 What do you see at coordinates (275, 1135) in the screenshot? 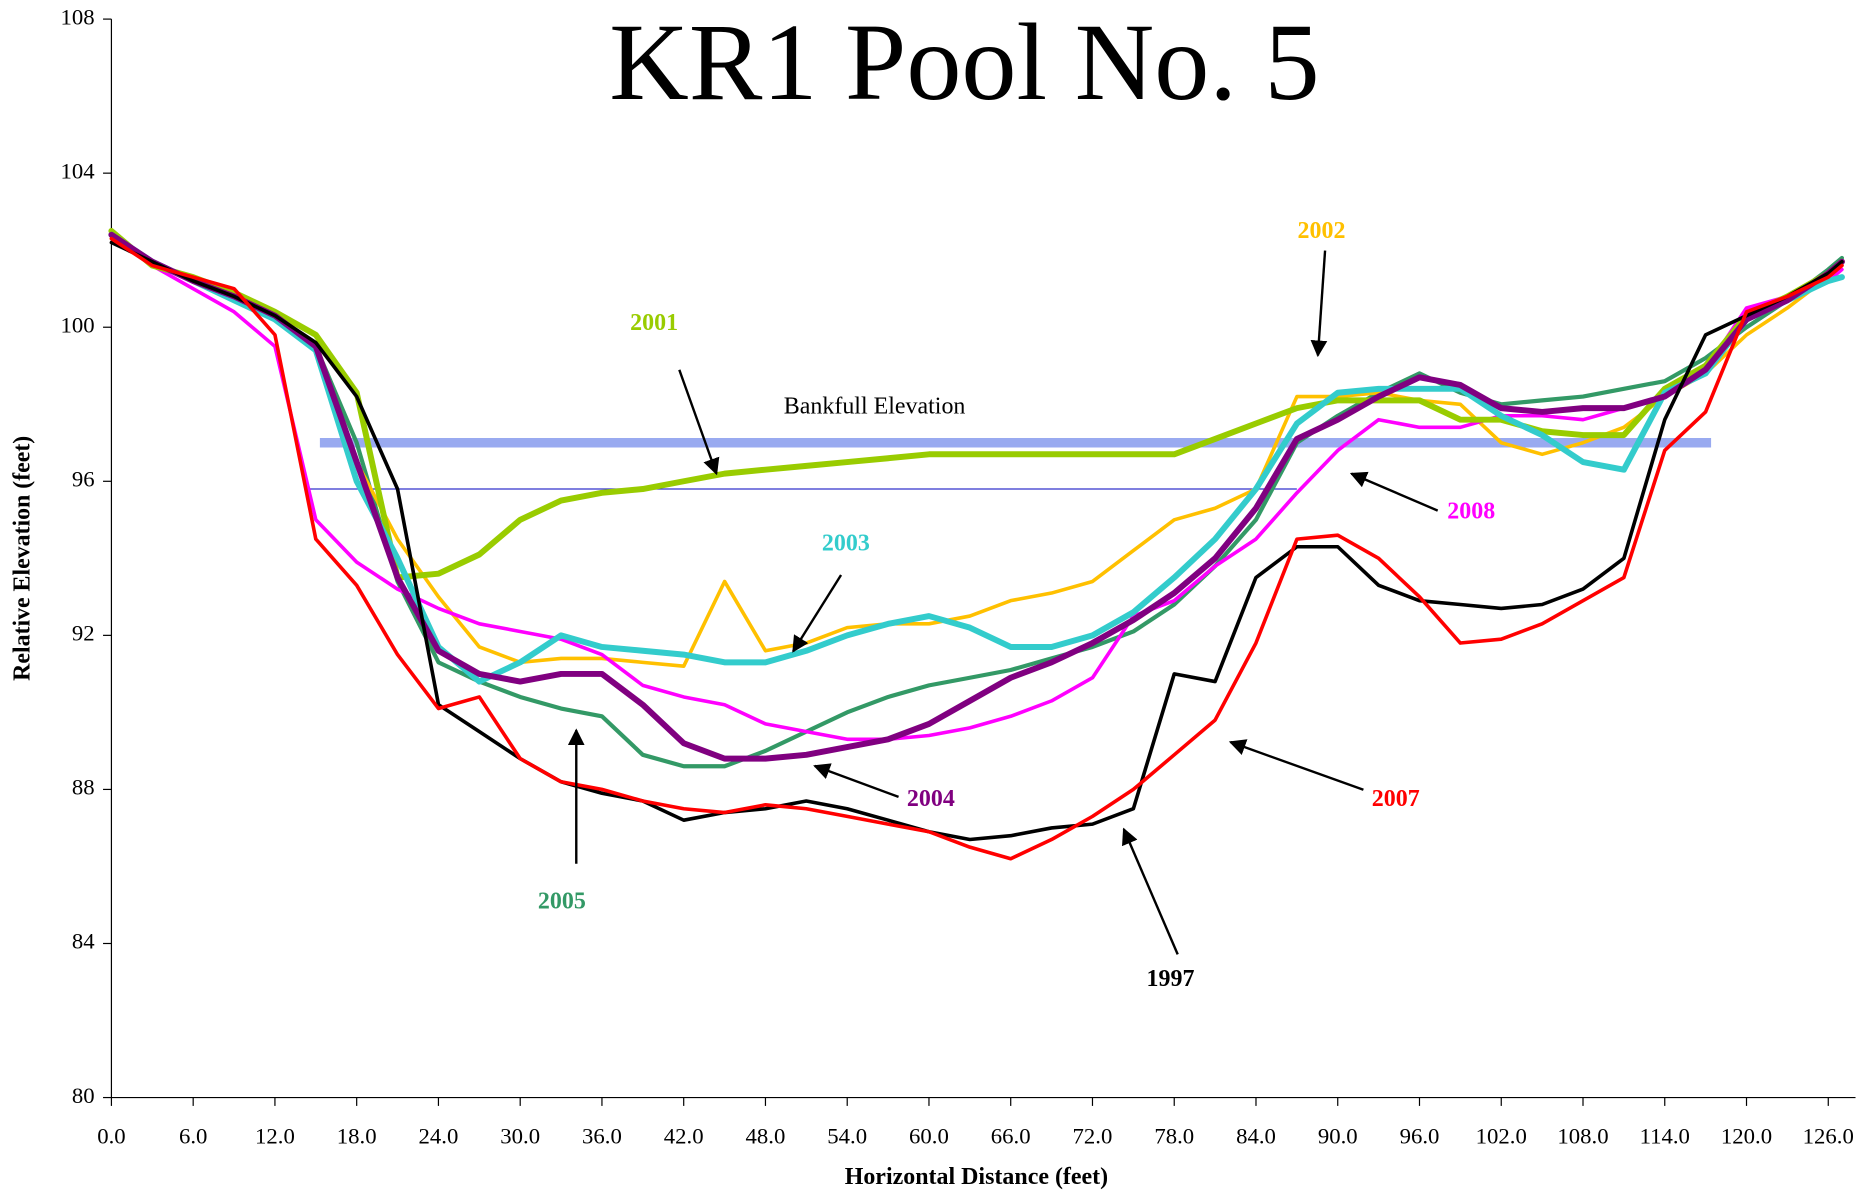
I see `x-tick-label: 12.0` at bounding box center [275, 1135].